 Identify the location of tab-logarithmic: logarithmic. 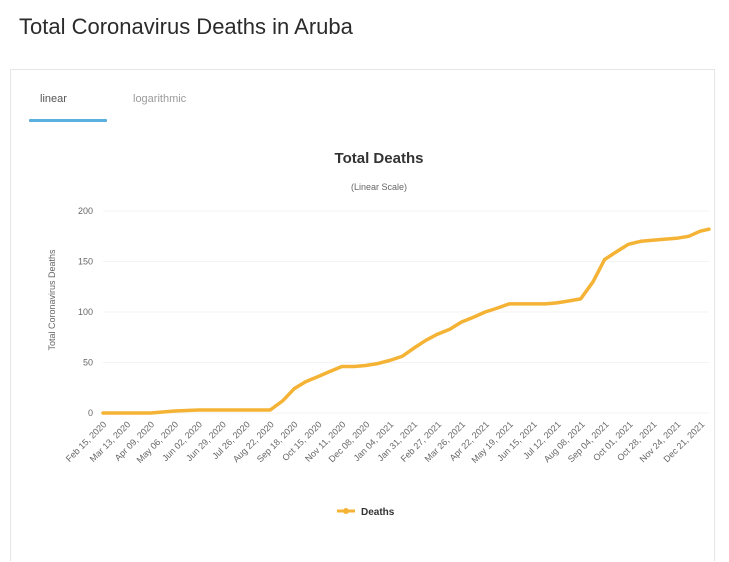
(160, 99).